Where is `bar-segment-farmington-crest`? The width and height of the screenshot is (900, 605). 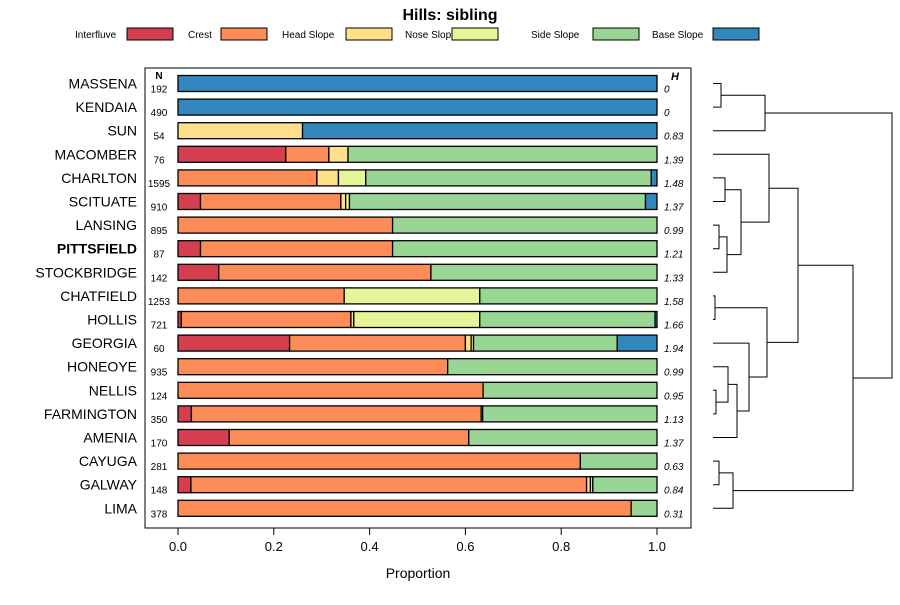 bar-segment-farmington-crest is located at coordinates (336, 414).